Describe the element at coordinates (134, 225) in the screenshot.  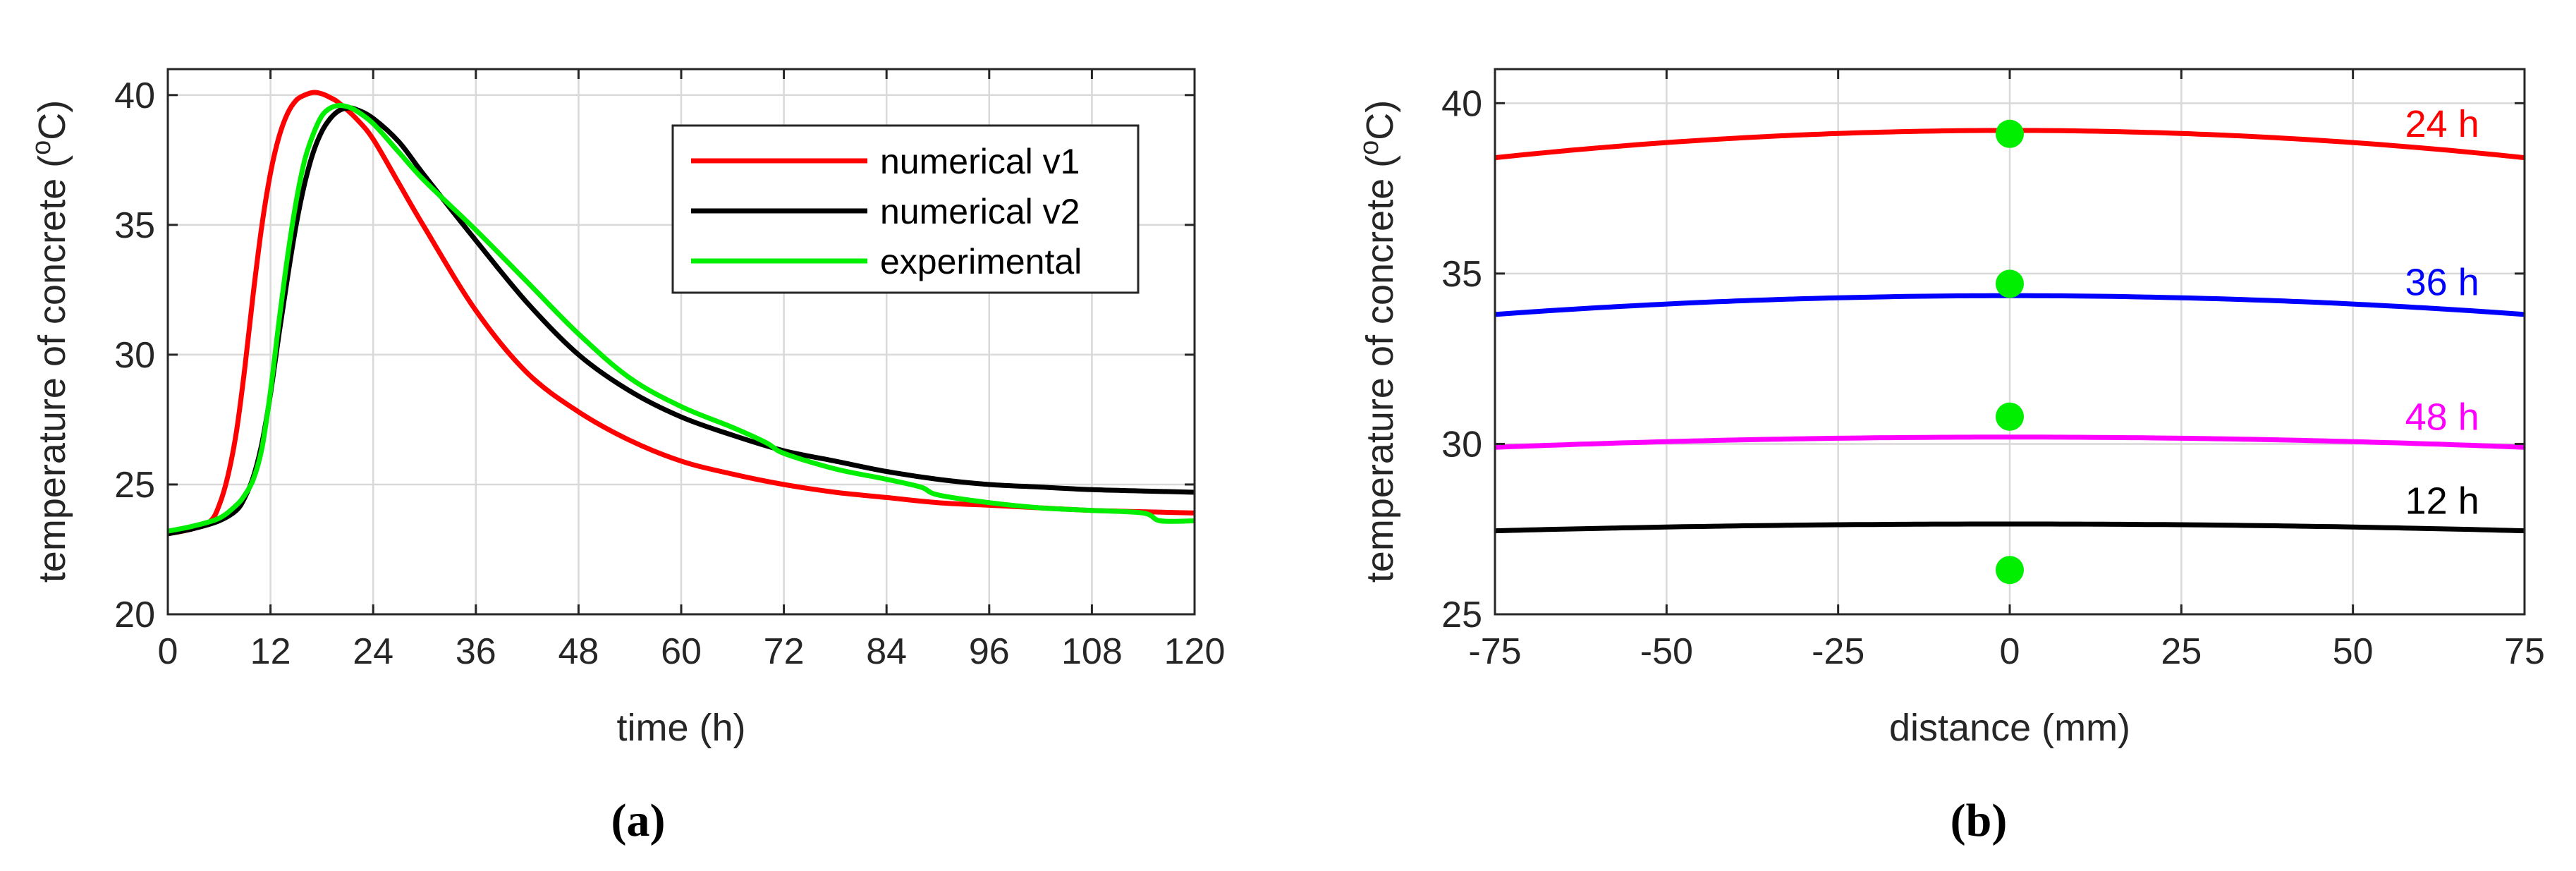
I see `chart-a-ytick-label: 35` at that location.